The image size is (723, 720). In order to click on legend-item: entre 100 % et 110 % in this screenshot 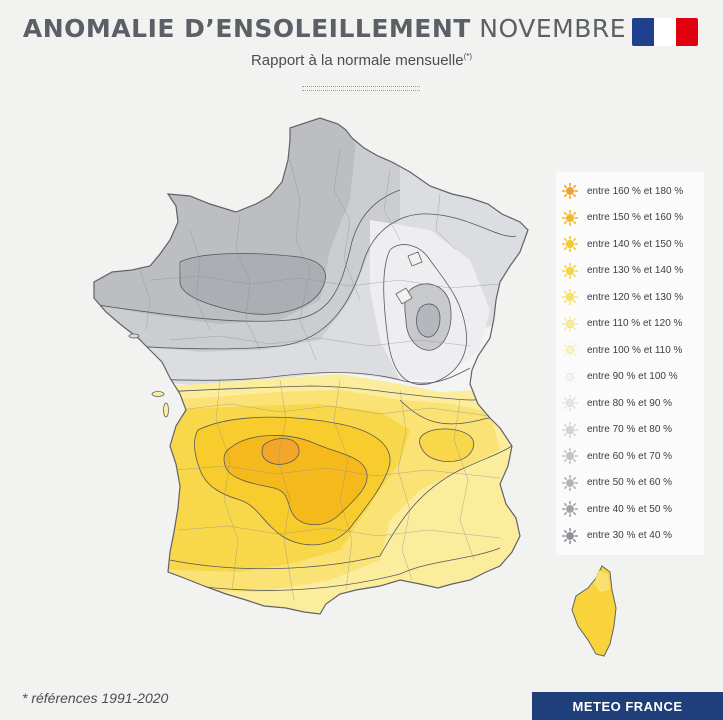, I will do `click(630, 350)`.